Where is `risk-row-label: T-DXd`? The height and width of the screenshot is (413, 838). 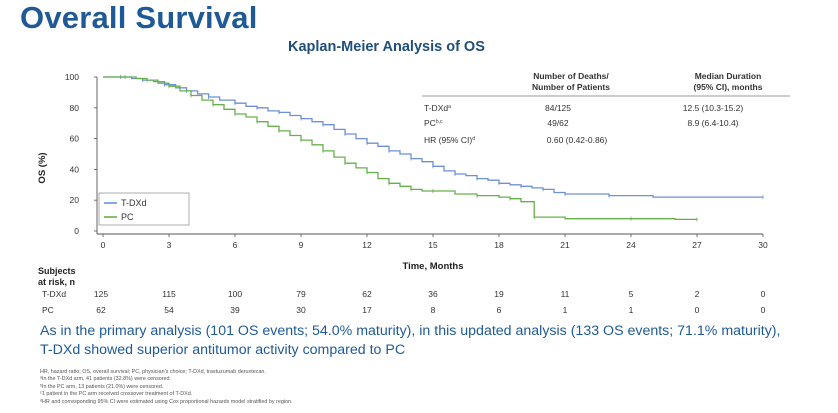 risk-row-label: T-DXd is located at coordinates (54, 294).